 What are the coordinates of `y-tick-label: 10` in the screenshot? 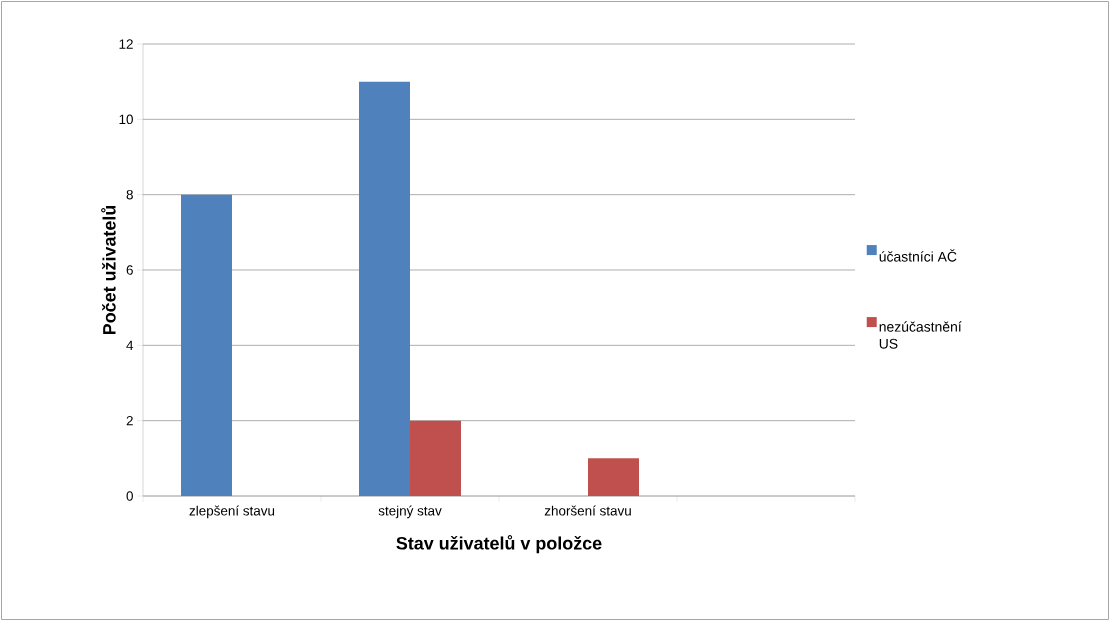 It's located at (126, 119).